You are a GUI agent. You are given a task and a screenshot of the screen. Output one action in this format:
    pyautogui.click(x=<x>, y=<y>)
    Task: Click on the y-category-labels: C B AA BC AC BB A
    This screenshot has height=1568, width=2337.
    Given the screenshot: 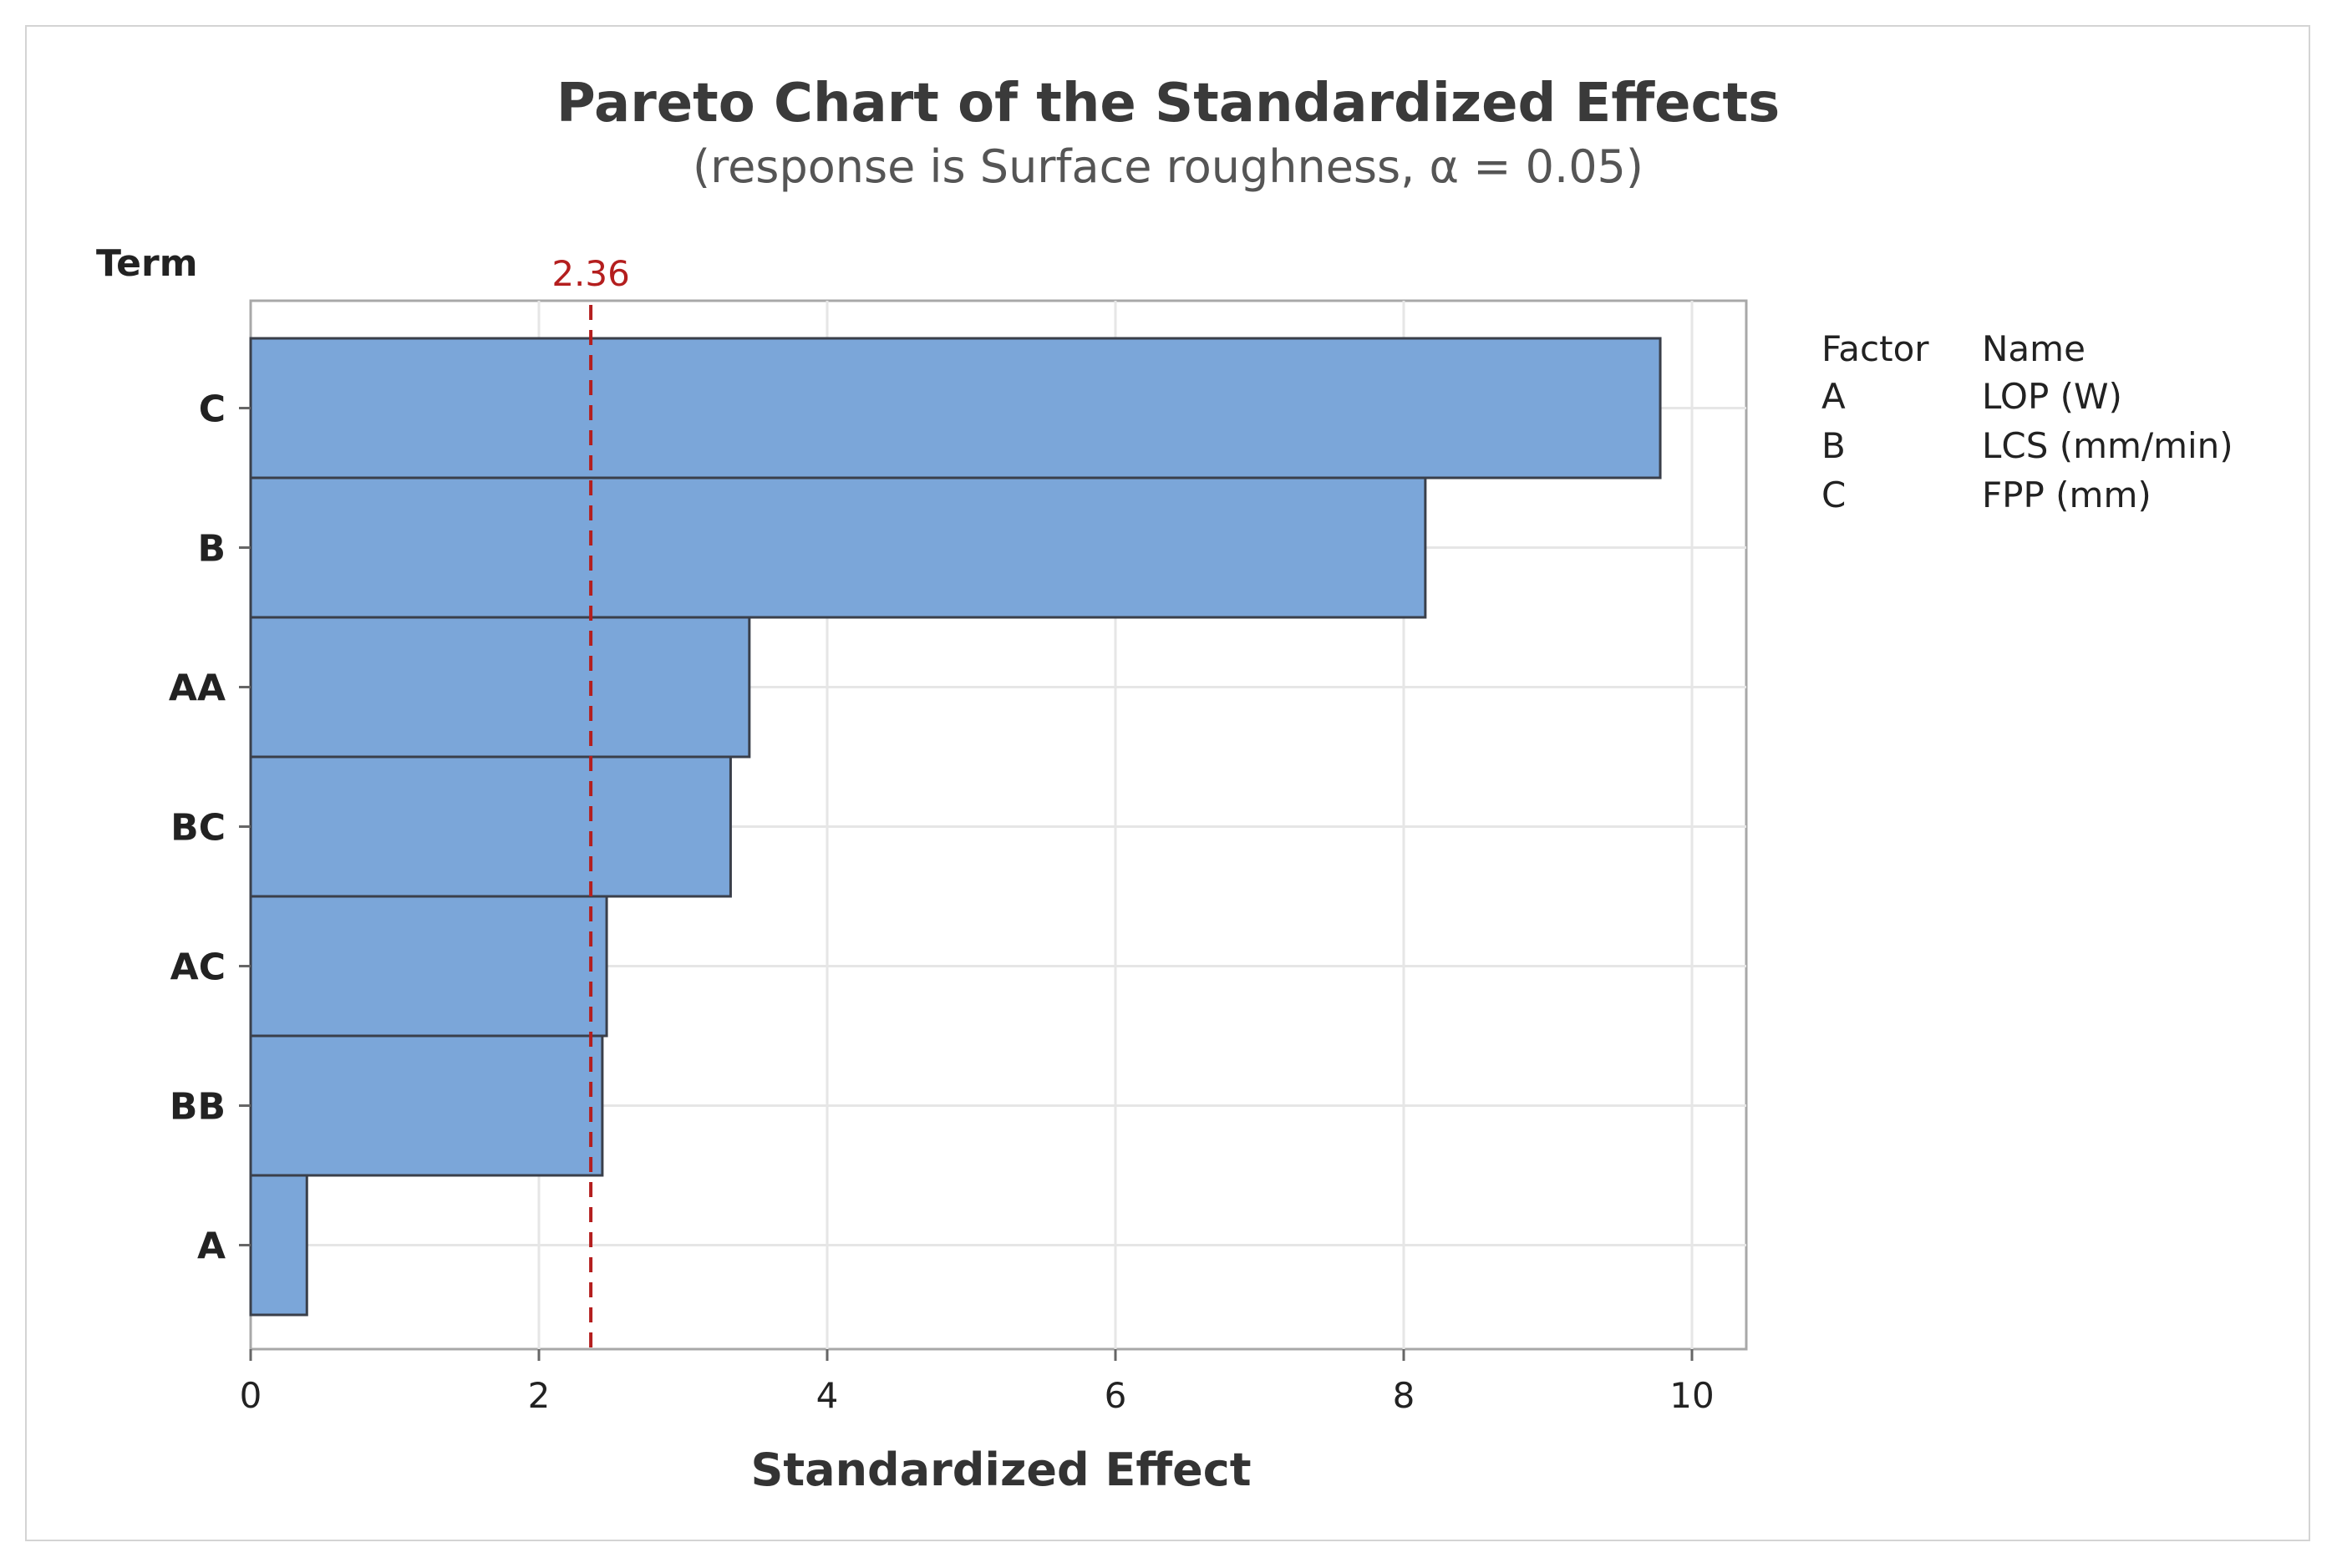 What is the action you would take?
    pyautogui.click(x=210, y=828)
    